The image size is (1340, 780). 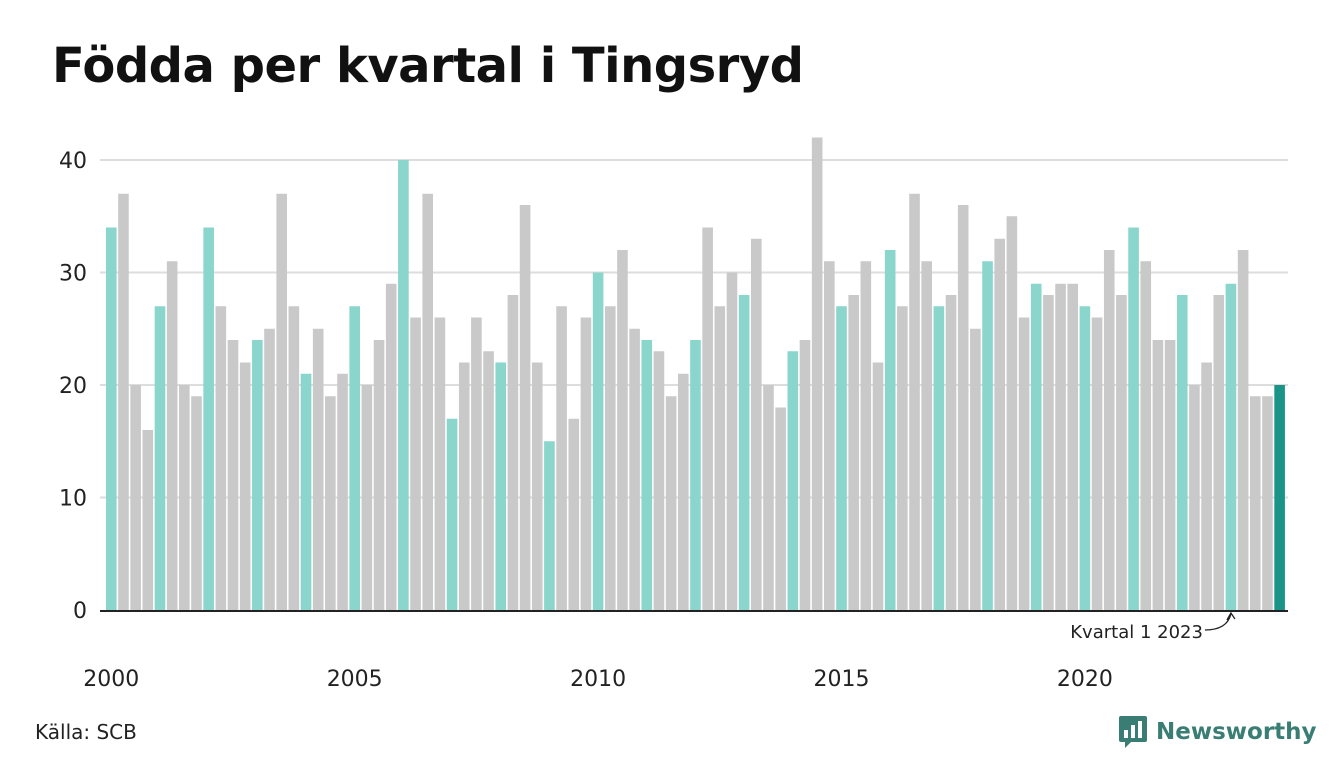 I want to click on y-tick-label: 40, so click(x=73, y=161).